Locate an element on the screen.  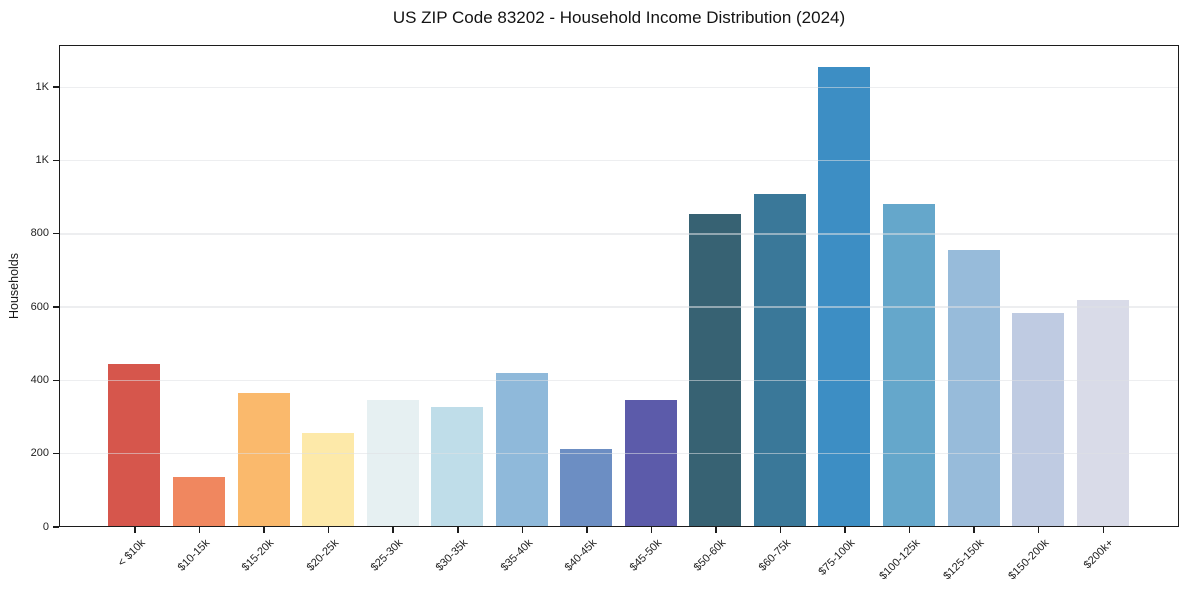
x-tick-label: $10-15k is located at coordinates (194, 555).